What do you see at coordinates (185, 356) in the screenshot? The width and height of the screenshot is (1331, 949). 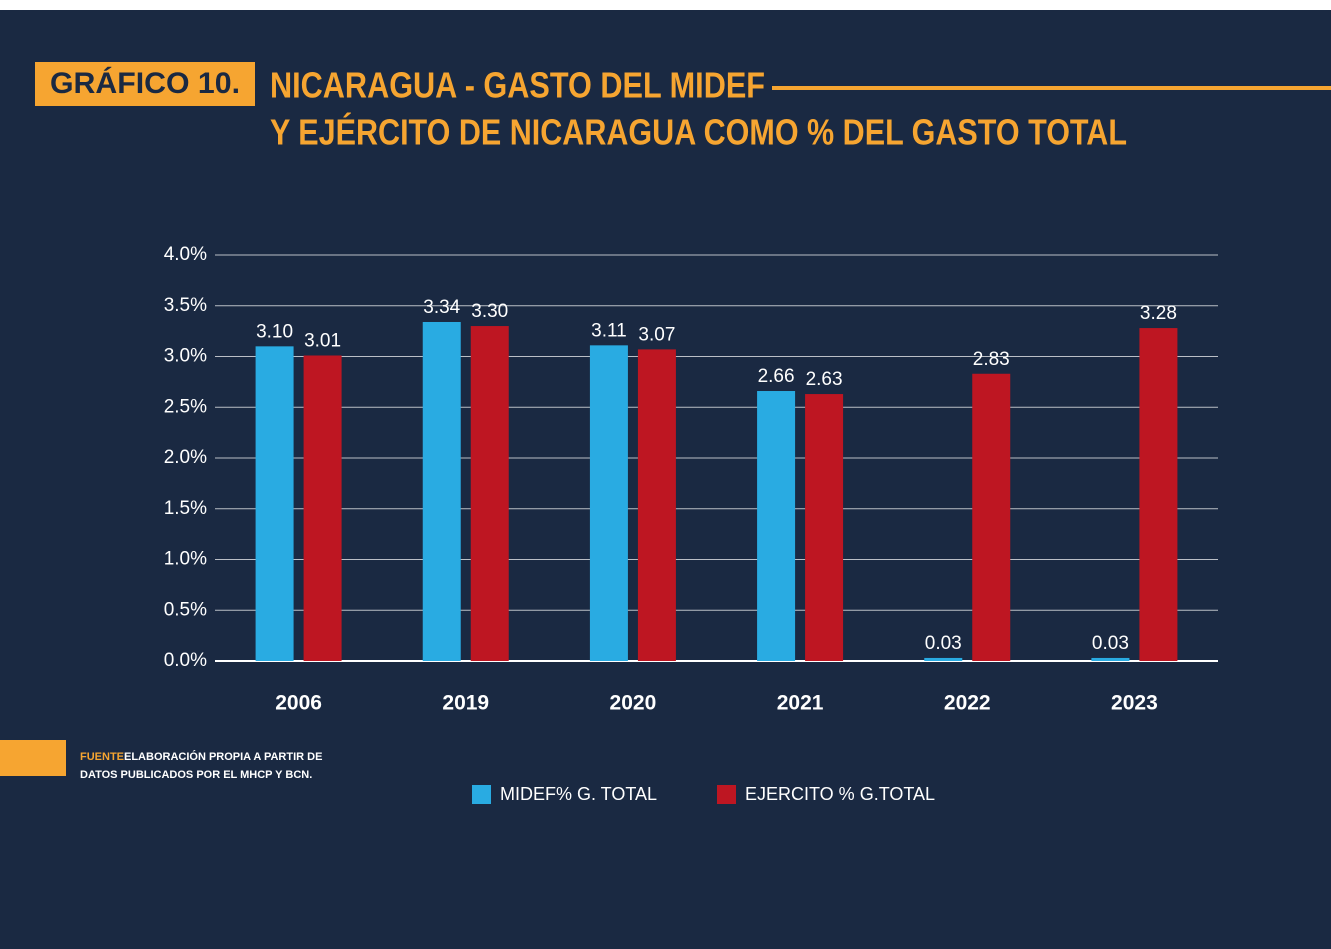 I see `y-tick-label: 3.0%` at bounding box center [185, 356].